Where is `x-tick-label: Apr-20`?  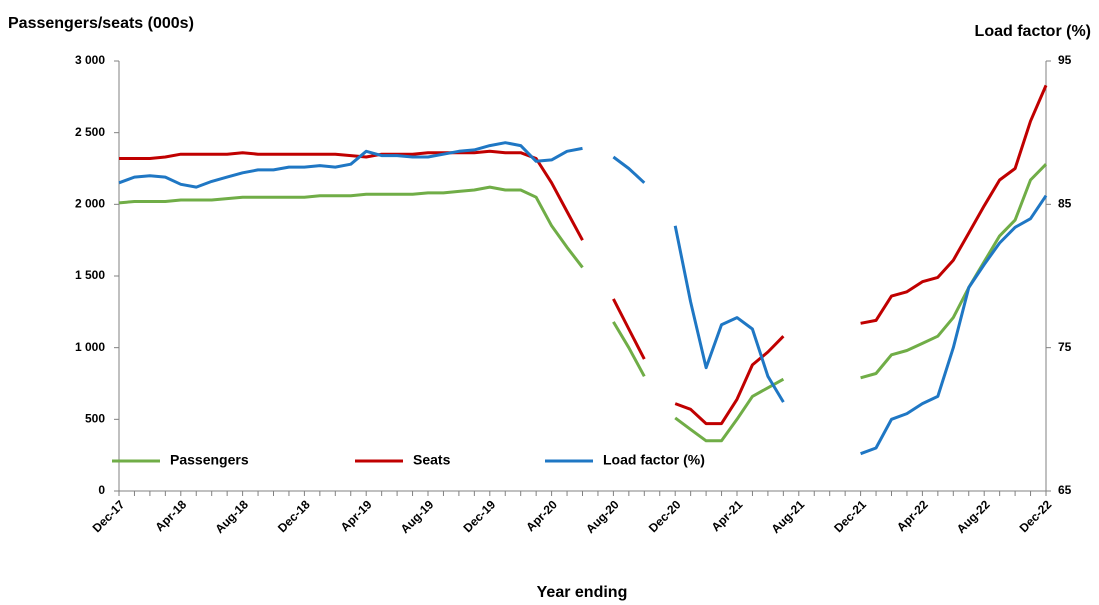 x-tick-label: Apr-20 is located at coordinates (541, 515).